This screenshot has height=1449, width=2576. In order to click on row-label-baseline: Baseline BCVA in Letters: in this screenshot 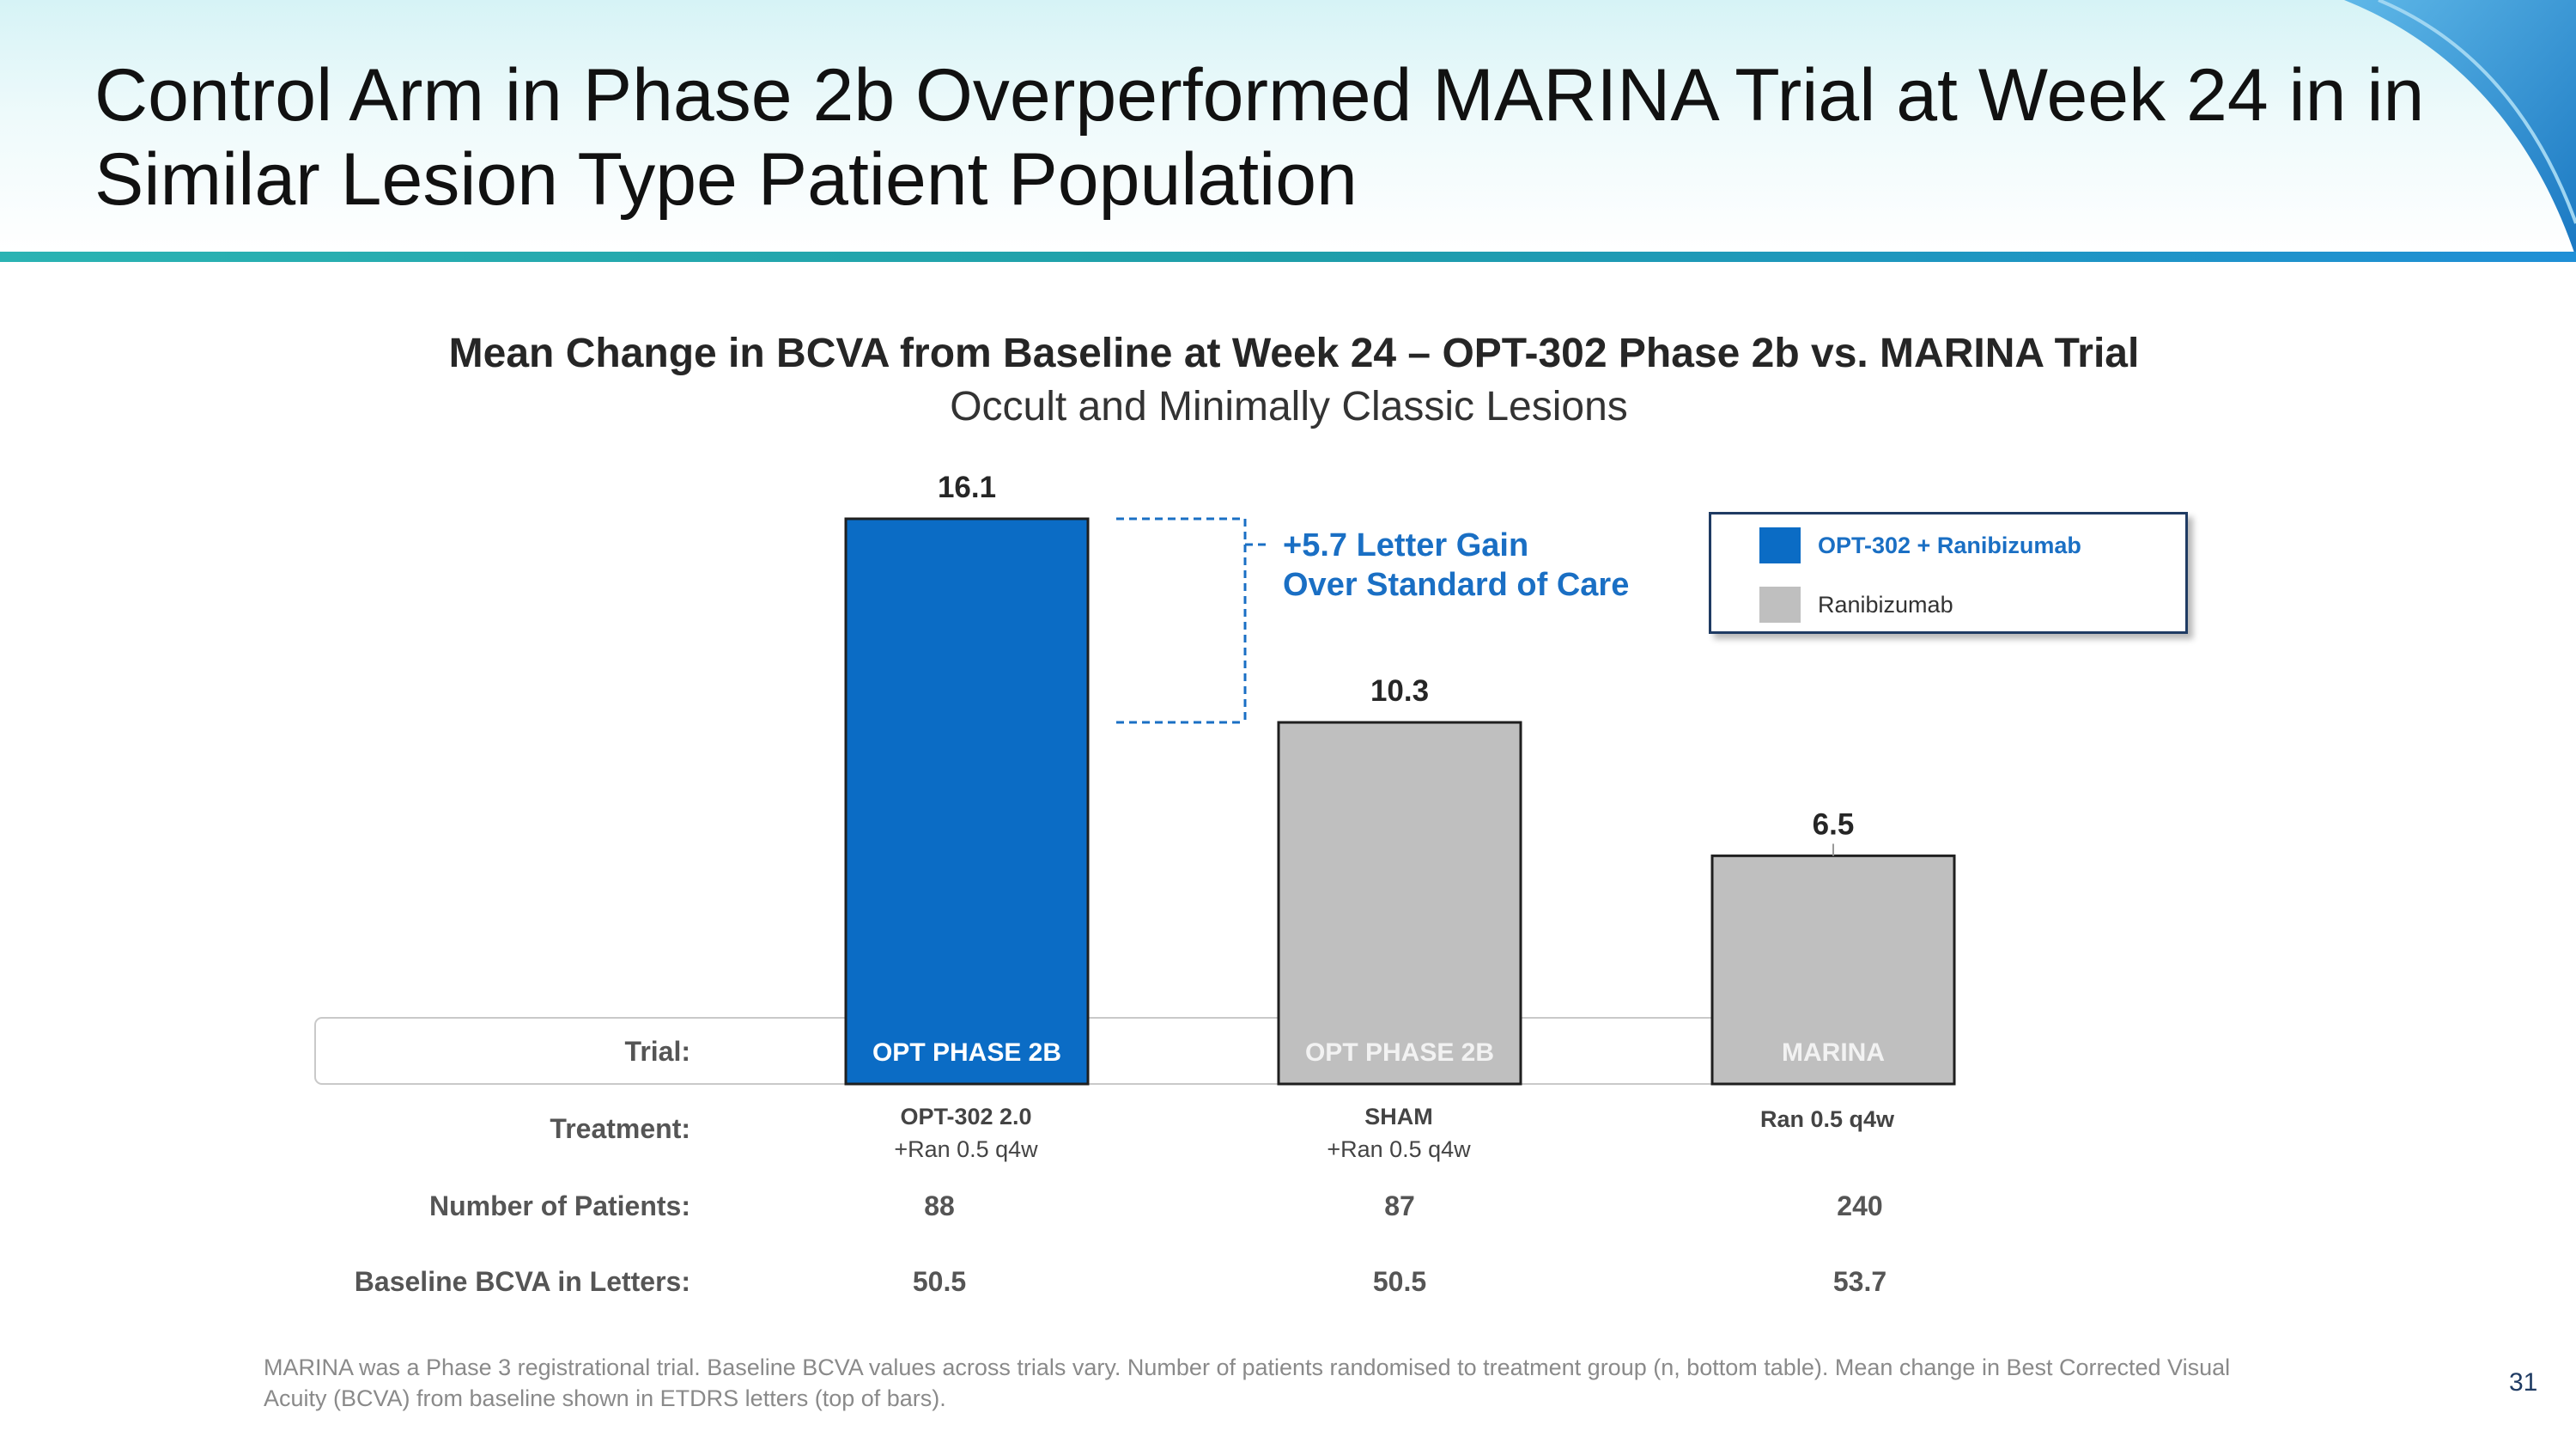, I will do `click(522, 1281)`.